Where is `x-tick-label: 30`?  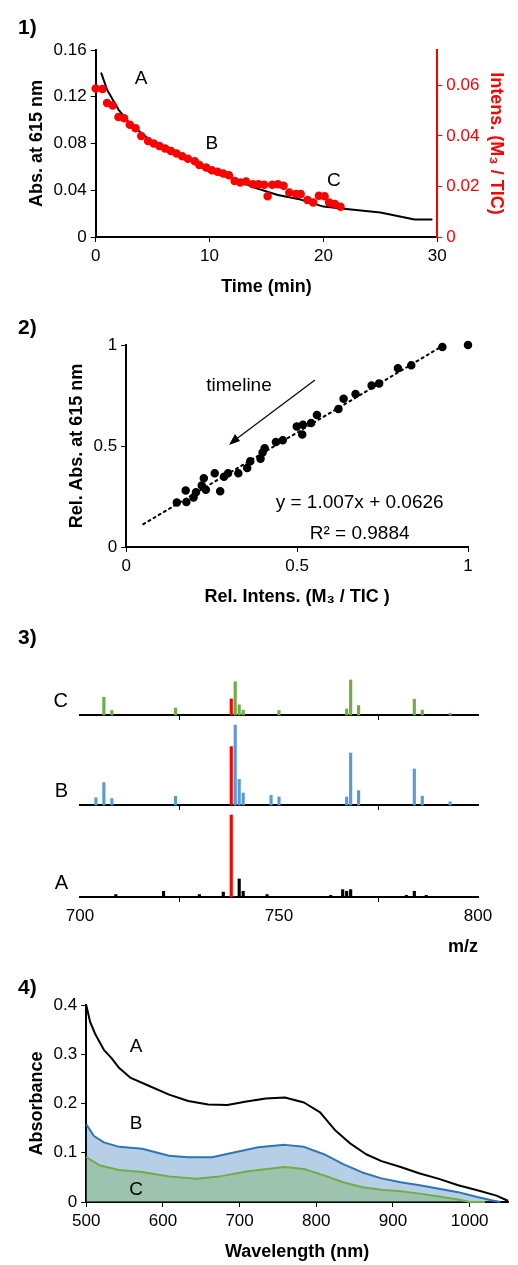 x-tick-label: 30 is located at coordinates (437, 255).